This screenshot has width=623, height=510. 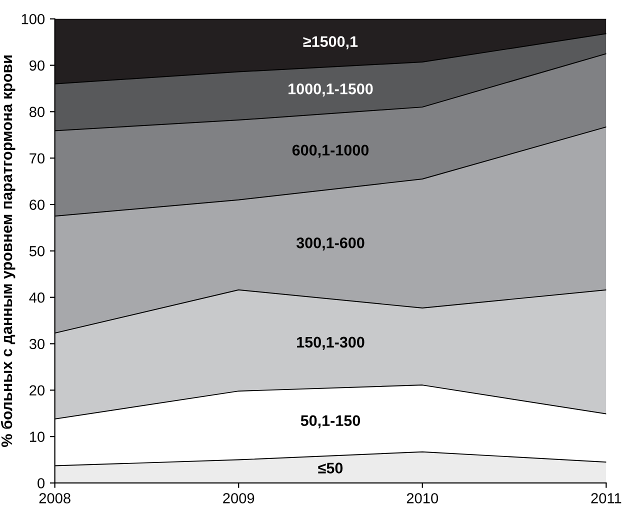 What do you see at coordinates (238, 498) in the screenshot?
I see `x-tick-label: 2009` at bounding box center [238, 498].